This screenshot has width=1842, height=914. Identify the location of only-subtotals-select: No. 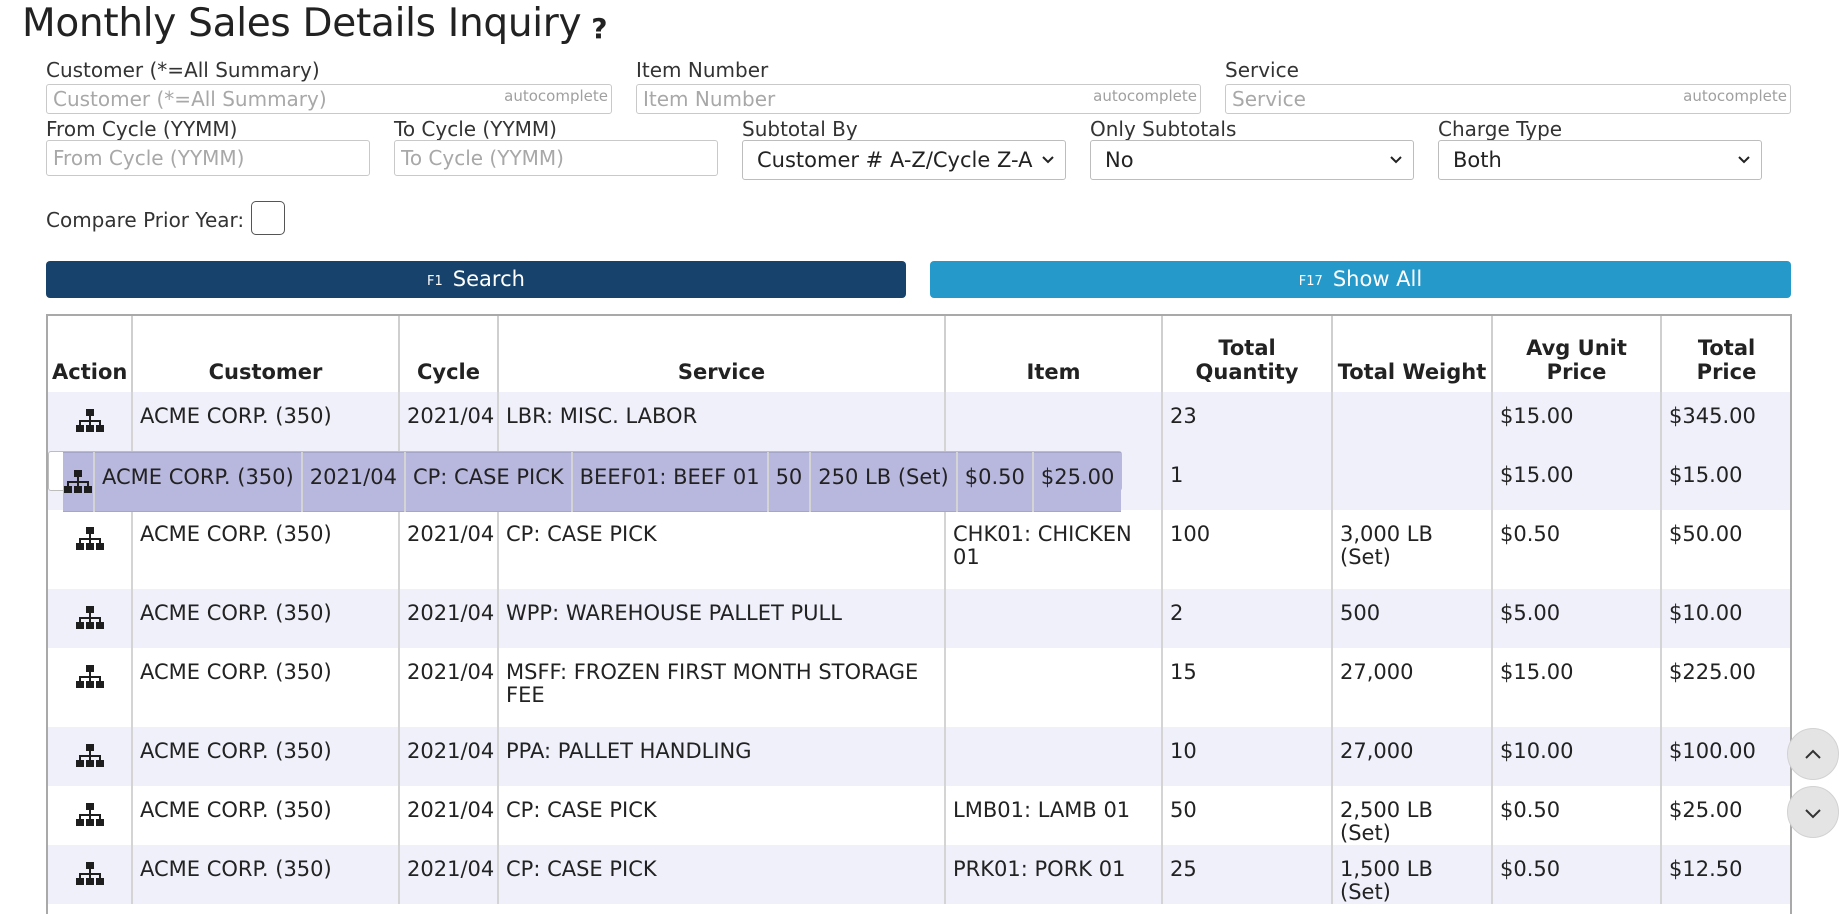
(1252, 160).